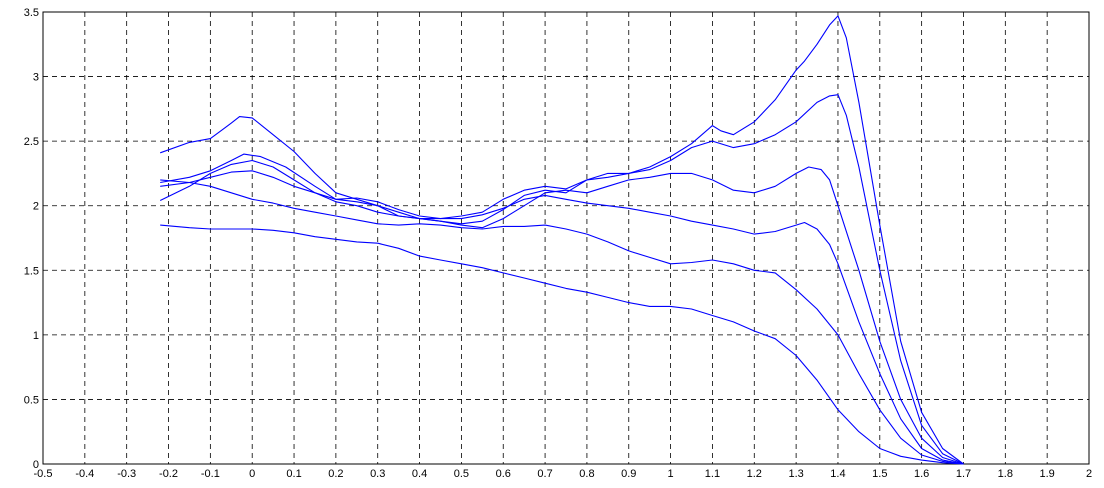  What do you see at coordinates (963, 474) in the screenshot?
I see `x-tick-label: 1.7` at bounding box center [963, 474].